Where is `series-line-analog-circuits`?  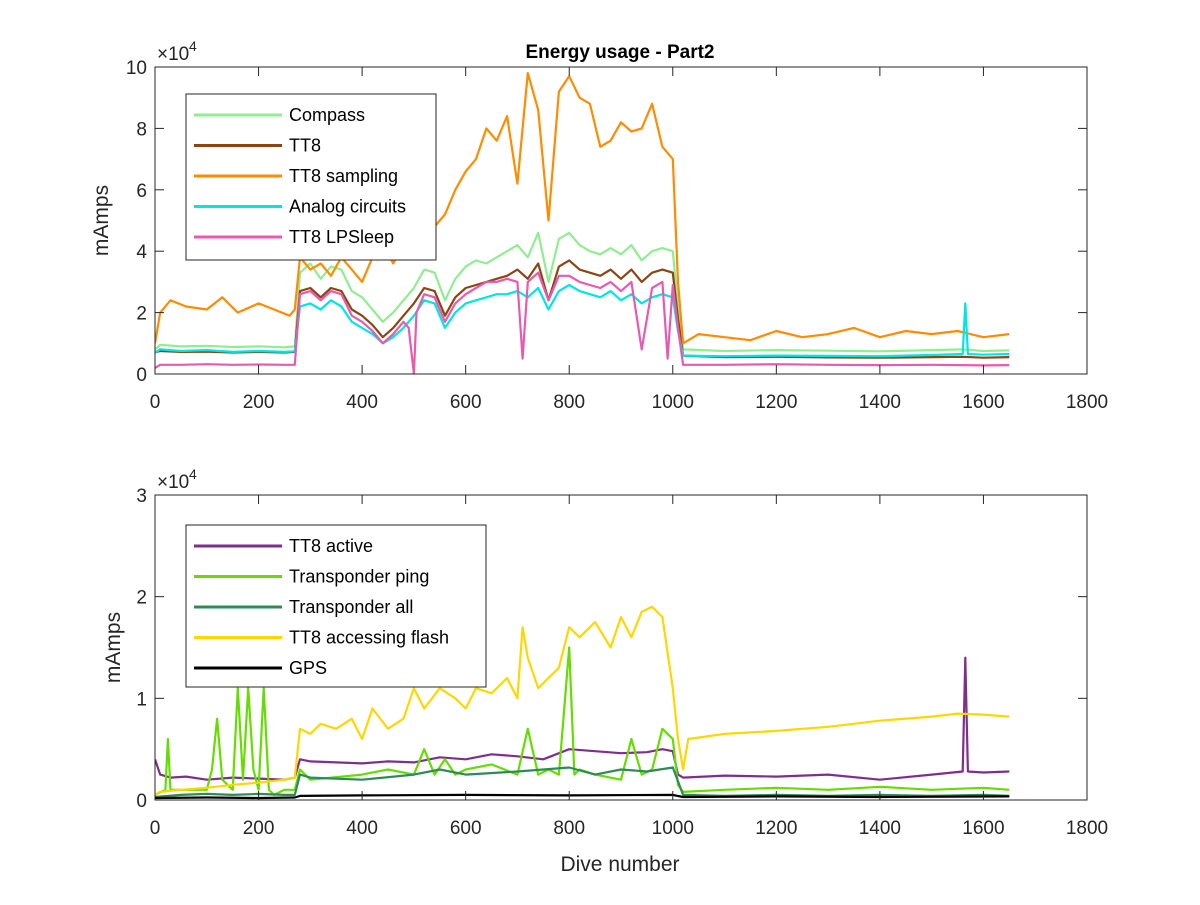
series-line-analog-circuits is located at coordinates (582, 320).